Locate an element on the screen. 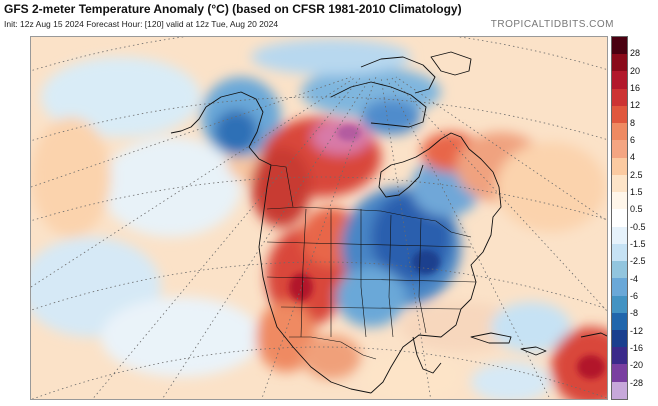 Image resolution: width=658 pixels, height=406 pixels. colorbar-label: 1.5 is located at coordinates (636, 192).